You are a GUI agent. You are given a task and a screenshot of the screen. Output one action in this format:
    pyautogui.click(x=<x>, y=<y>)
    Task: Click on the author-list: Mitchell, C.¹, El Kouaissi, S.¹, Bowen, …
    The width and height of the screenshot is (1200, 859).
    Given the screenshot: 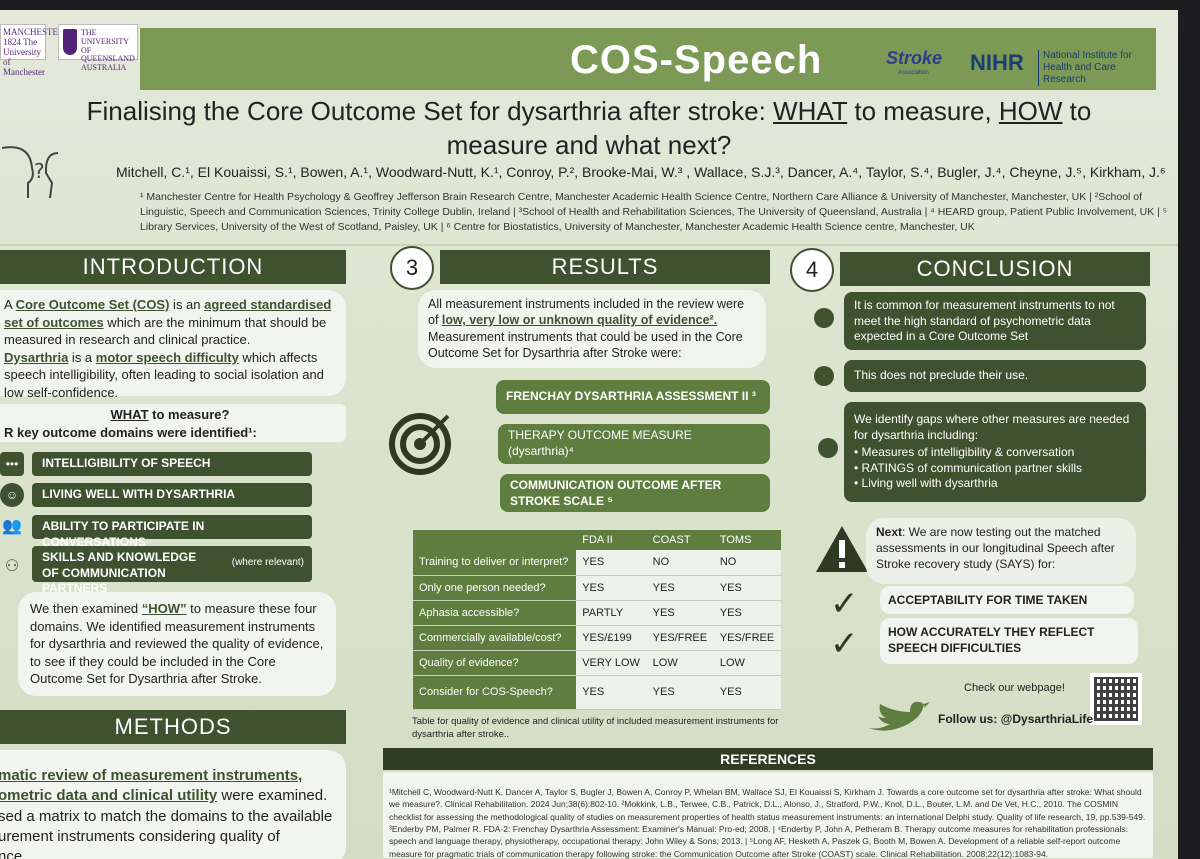 What is the action you would take?
    pyautogui.click(x=641, y=172)
    